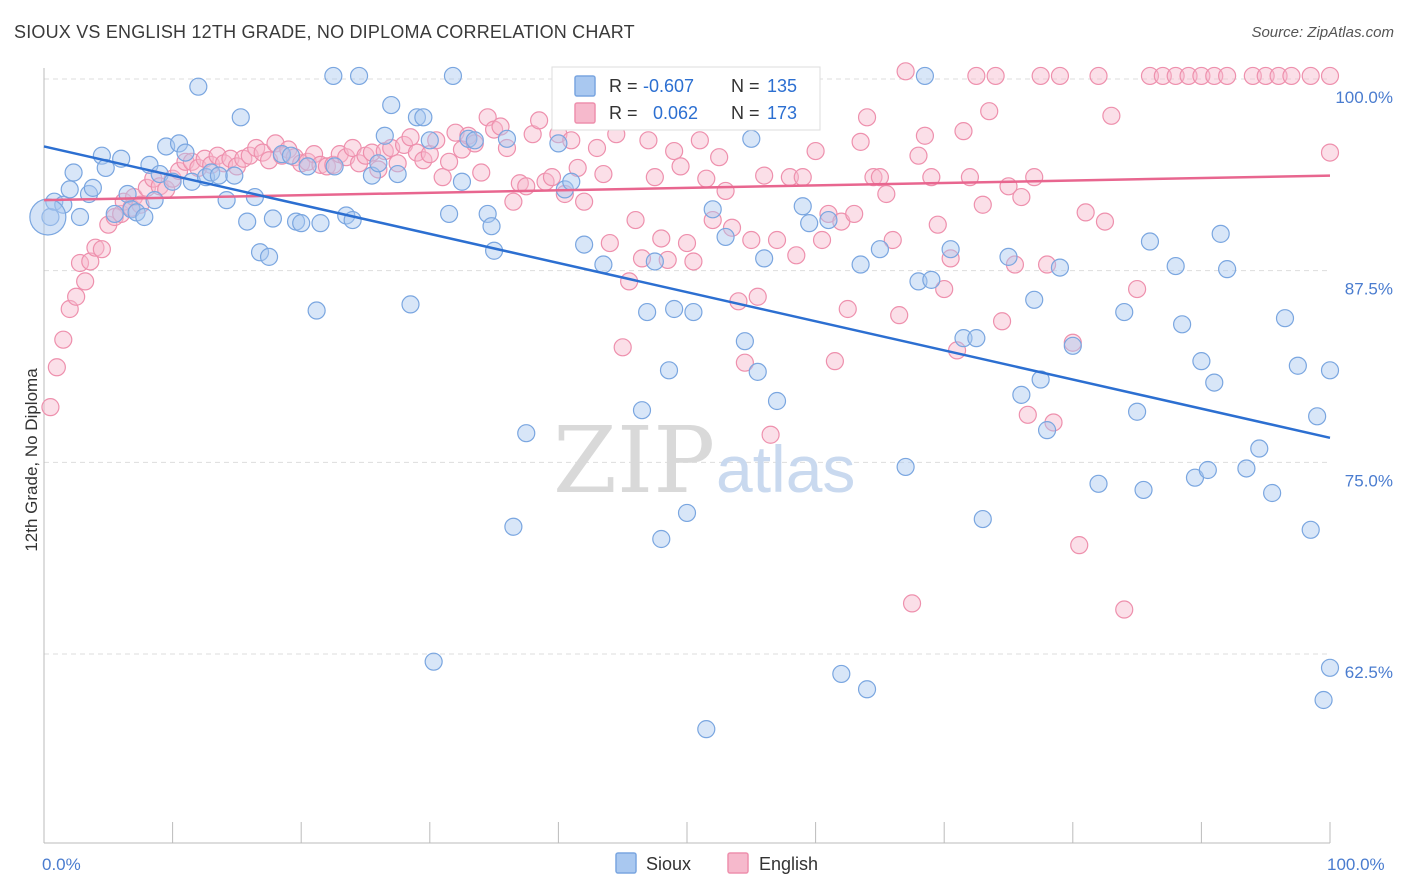 This screenshot has width=1406, height=892. I want to click on sioux-n-label: N =, so click(745, 86).